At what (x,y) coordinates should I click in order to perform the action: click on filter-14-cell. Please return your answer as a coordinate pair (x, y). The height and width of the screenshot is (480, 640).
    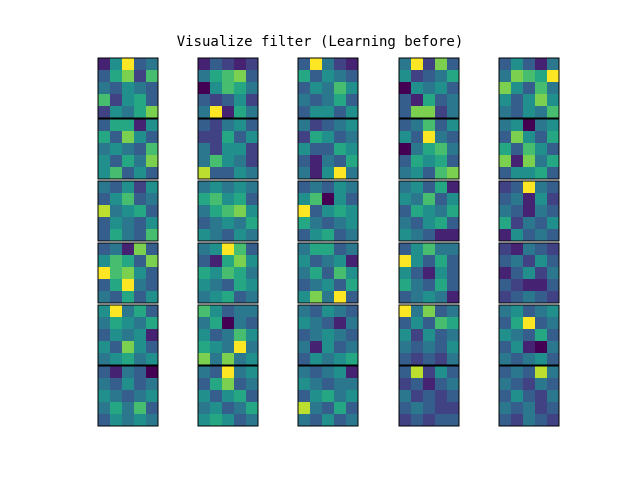
    Looking at the image, I should click on (453, 187).